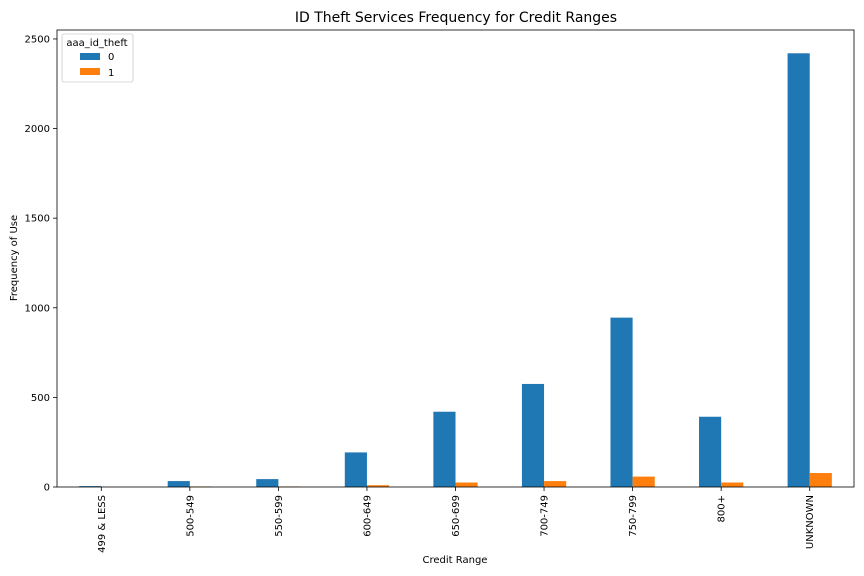 The height and width of the screenshot is (576, 864). Describe the element at coordinates (367, 516) in the screenshot. I see `x-tick-label-3: 600-649` at that location.